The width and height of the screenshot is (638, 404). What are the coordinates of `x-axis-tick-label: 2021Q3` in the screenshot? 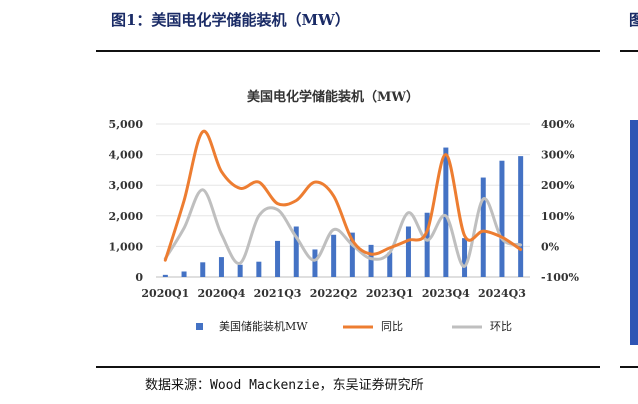 It's located at (278, 293).